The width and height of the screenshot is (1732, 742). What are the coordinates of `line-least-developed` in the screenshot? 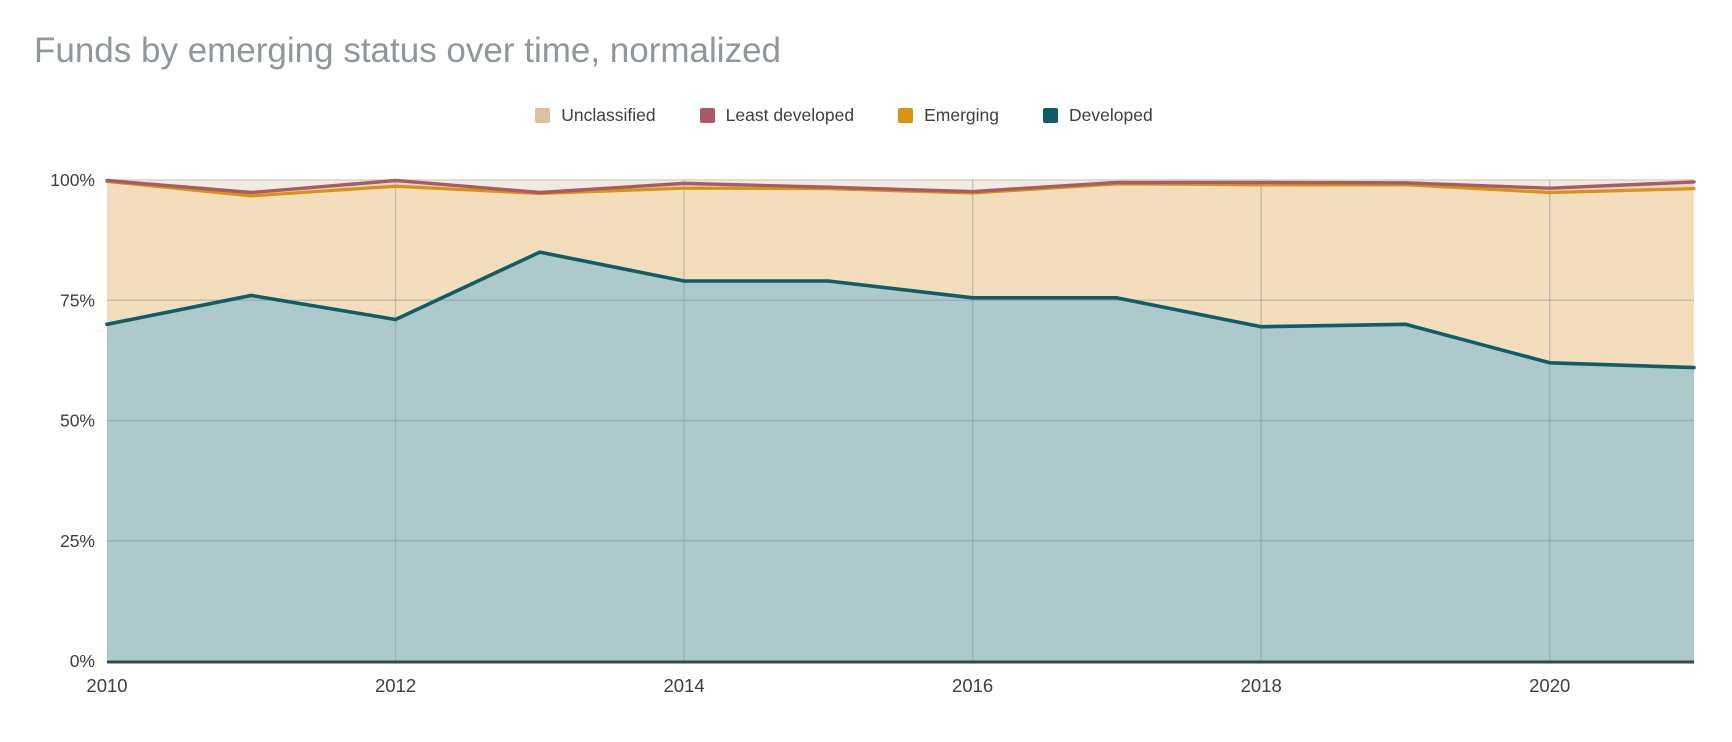 It's located at (900, 186).